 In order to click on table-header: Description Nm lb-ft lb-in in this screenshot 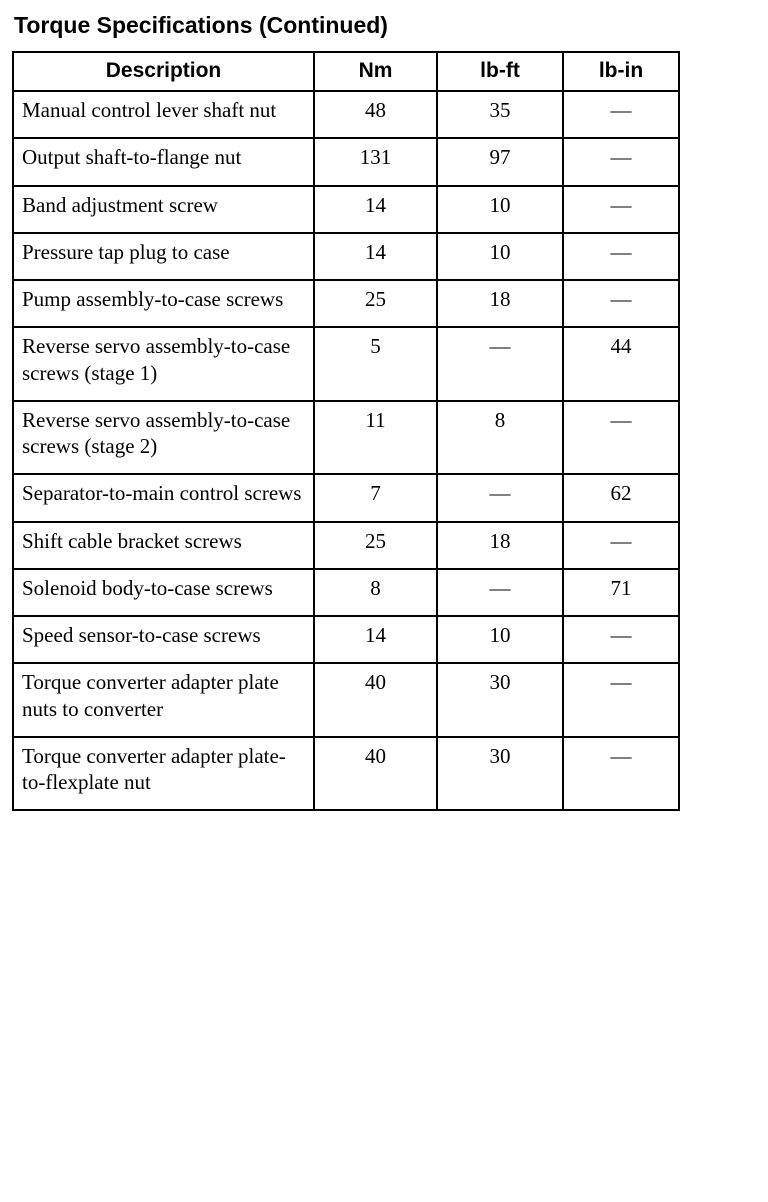, I will do `click(346, 71)`.